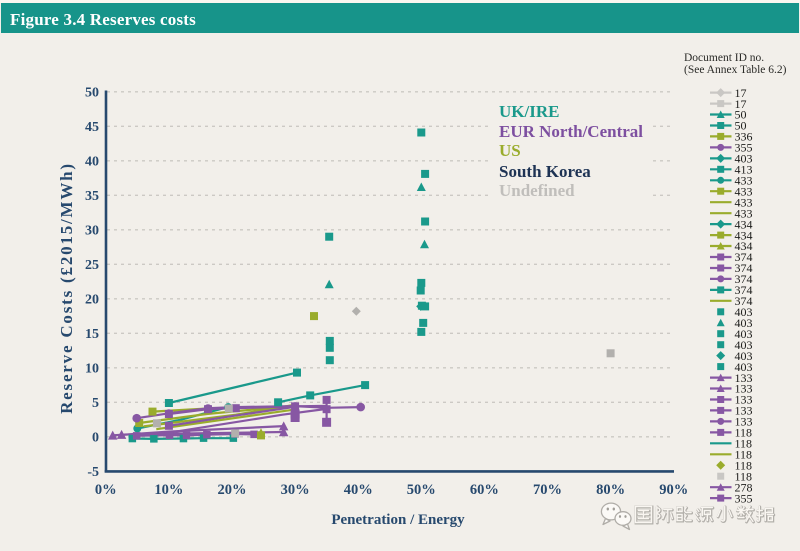 The image size is (800, 551). Describe the element at coordinates (92, 127) in the screenshot. I see `svg-text: 45` at that location.